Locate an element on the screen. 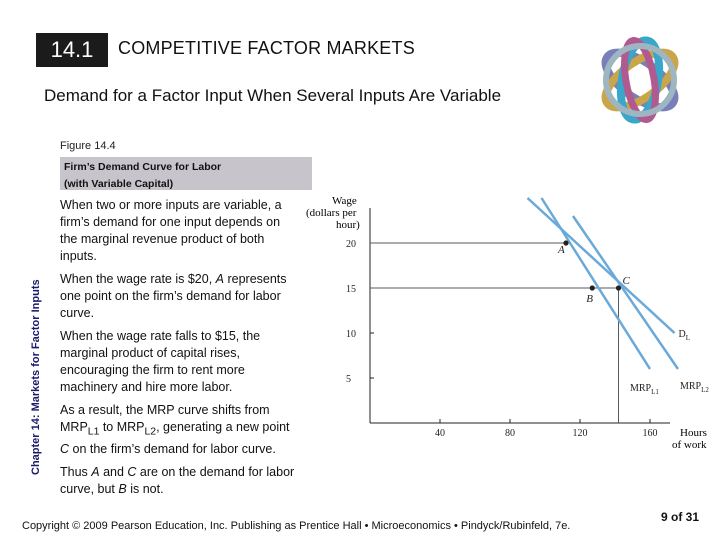  section-number-badge: 14.1 is located at coordinates (72, 50).